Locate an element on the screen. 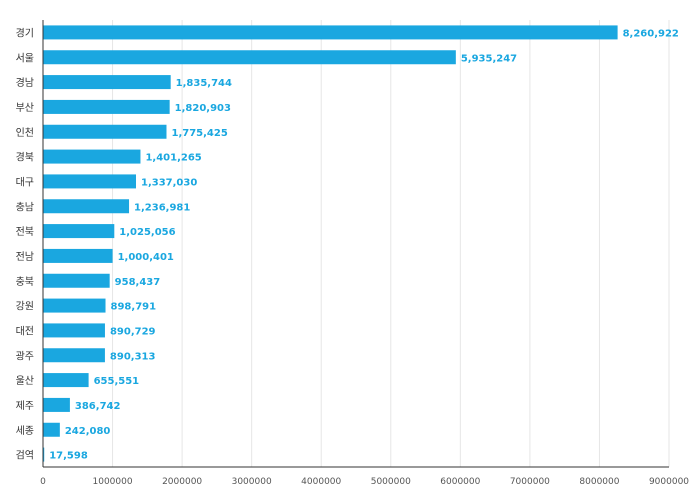 This screenshot has width=693, height=501. category-label: 전남 is located at coordinates (25, 257).